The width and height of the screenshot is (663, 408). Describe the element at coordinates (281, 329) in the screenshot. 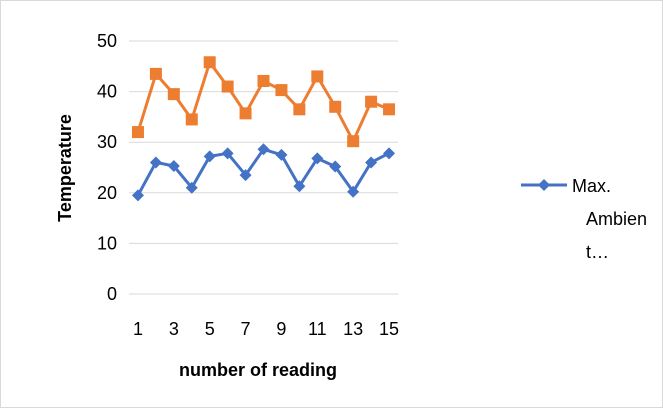

I see `x-tick-label: 9` at that location.